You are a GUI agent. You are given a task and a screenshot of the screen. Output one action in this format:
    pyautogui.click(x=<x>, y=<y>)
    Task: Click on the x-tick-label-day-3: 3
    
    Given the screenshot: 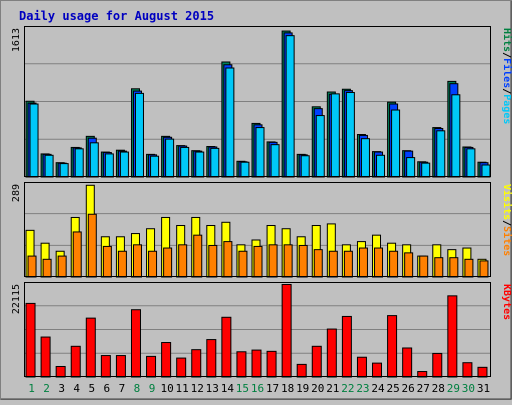 What is the action you would take?
    pyautogui.click(x=61, y=388)
    